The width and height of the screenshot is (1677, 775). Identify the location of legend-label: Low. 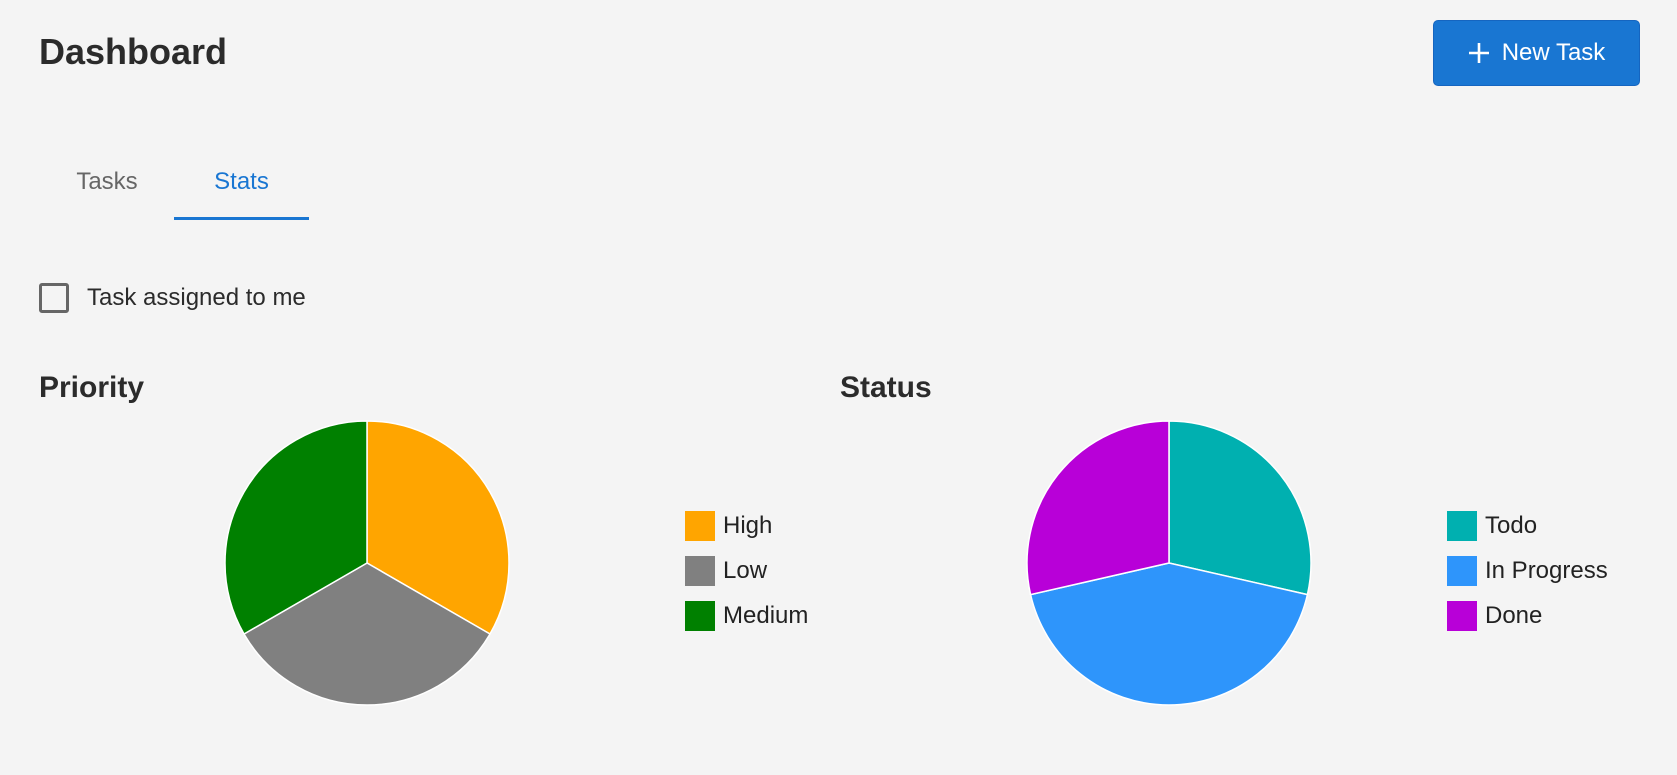
(745, 570).